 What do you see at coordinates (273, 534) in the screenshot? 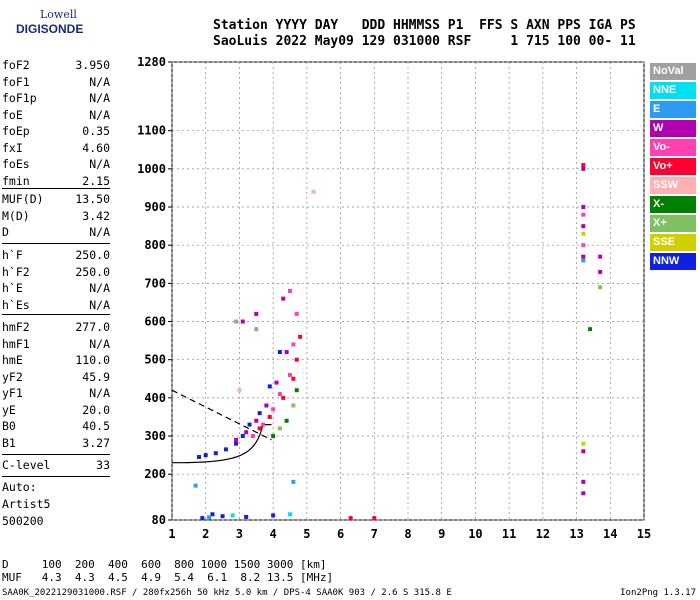
I see `x-tick-label: 4` at bounding box center [273, 534].